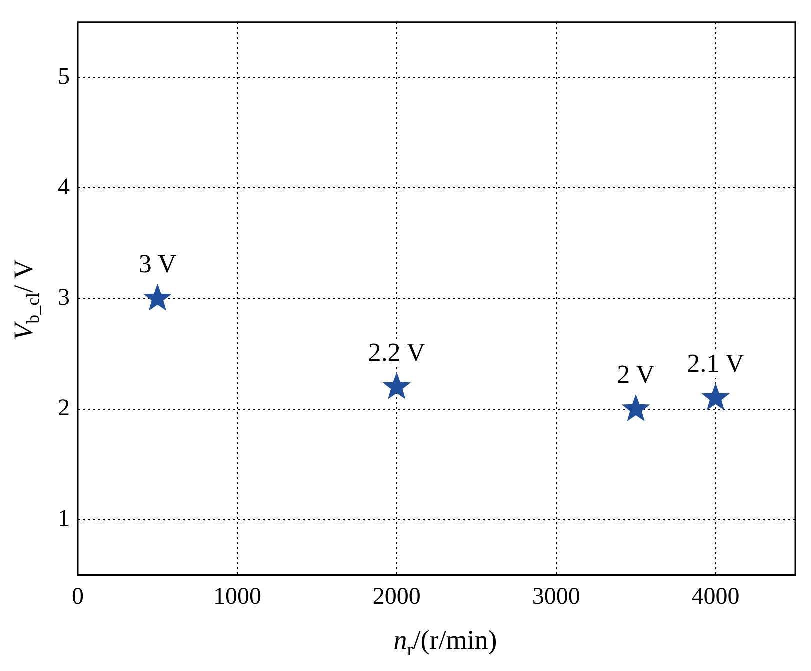 The image size is (811, 671). What do you see at coordinates (636, 375) in the screenshot?
I see `data-label: 2 V` at bounding box center [636, 375].